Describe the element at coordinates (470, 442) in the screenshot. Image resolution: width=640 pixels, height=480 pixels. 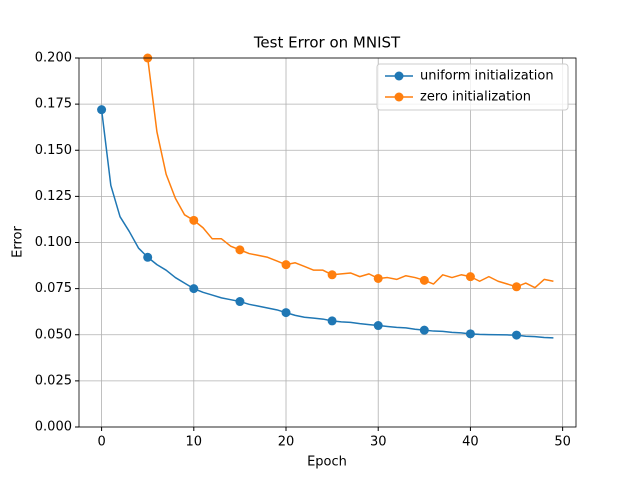
I see `x-tick-label: 40` at that location.